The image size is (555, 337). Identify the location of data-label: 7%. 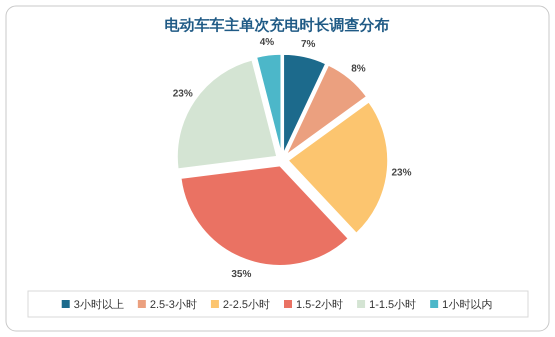
(308, 44).